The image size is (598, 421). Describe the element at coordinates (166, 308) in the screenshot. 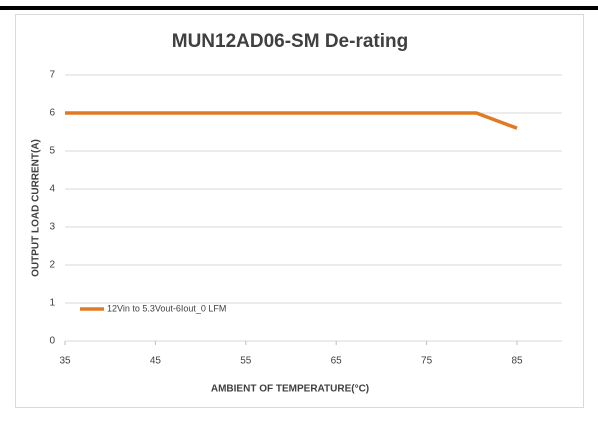

I see `legend-label: 12Vin to 5.3Vout-6Iout_0 LFM` at that location.